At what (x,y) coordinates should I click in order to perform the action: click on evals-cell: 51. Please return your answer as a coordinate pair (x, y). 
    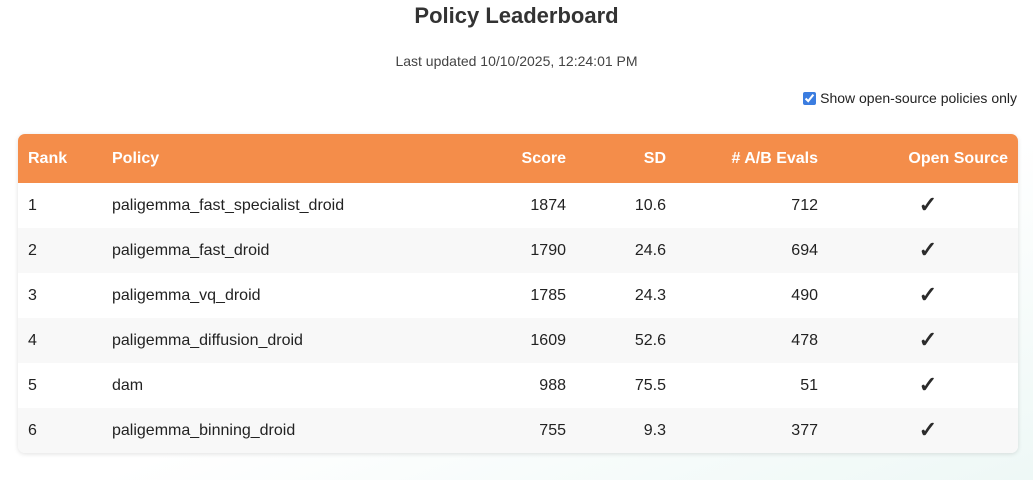
    Looking at the image, I should click on (809, 385).